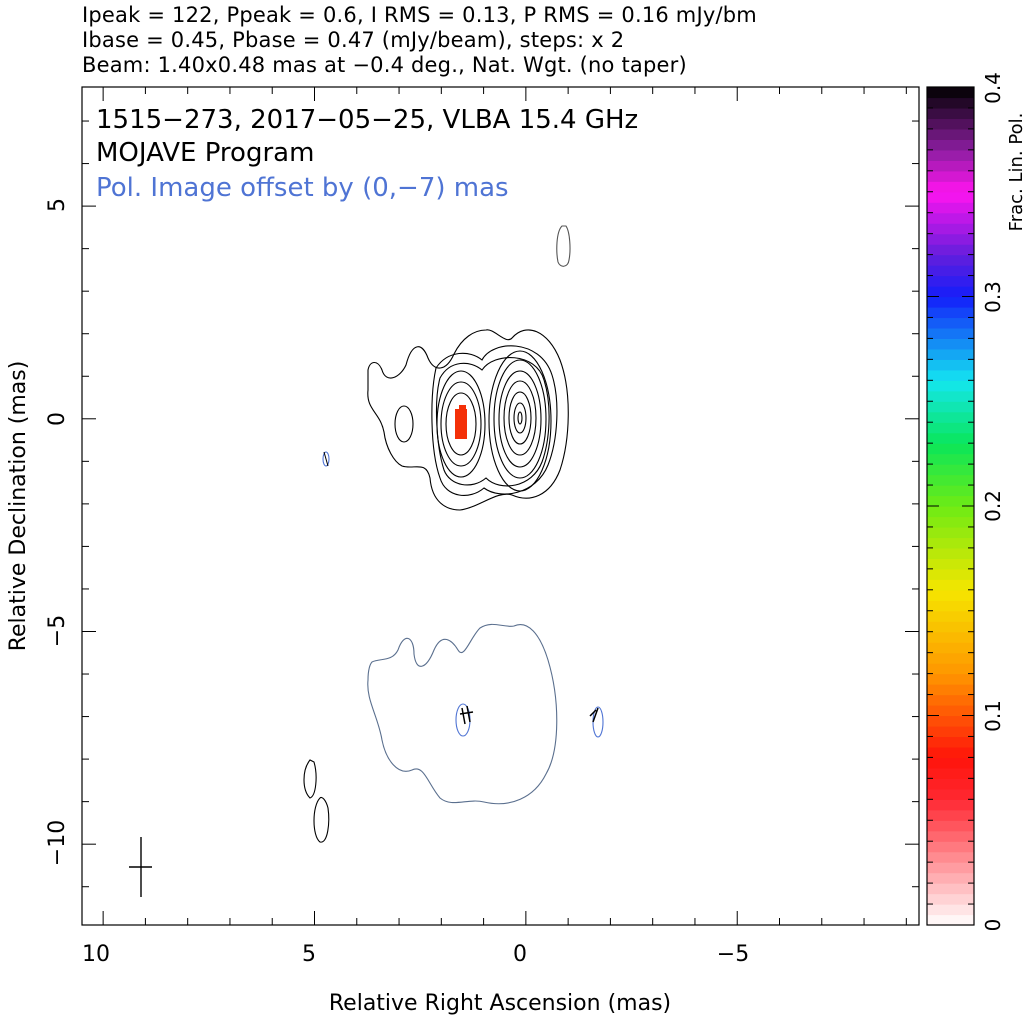  Describe the element at coordinates (993, 716) in the screenshot. I see `colorbar-tick-label: 0.1` at that location.